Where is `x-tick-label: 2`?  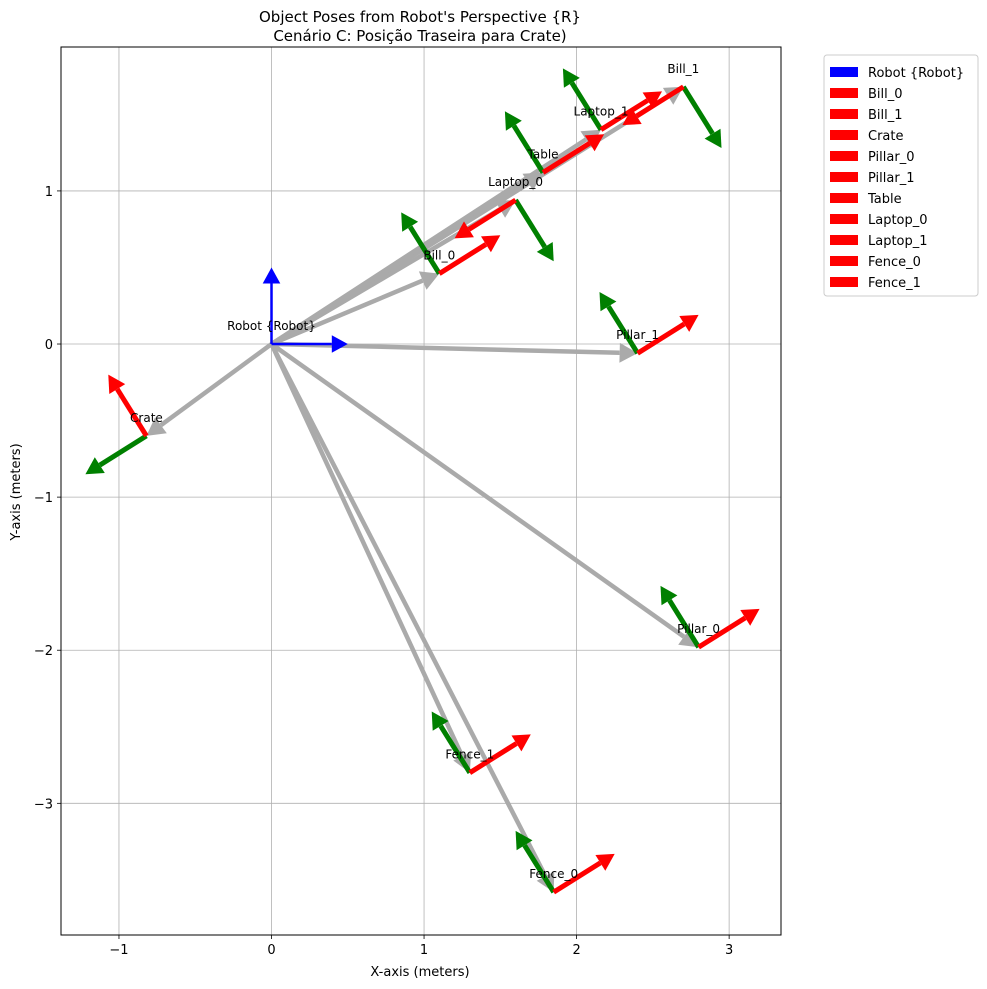 x-tick-label: 2 is located at coordinates (576, 950).